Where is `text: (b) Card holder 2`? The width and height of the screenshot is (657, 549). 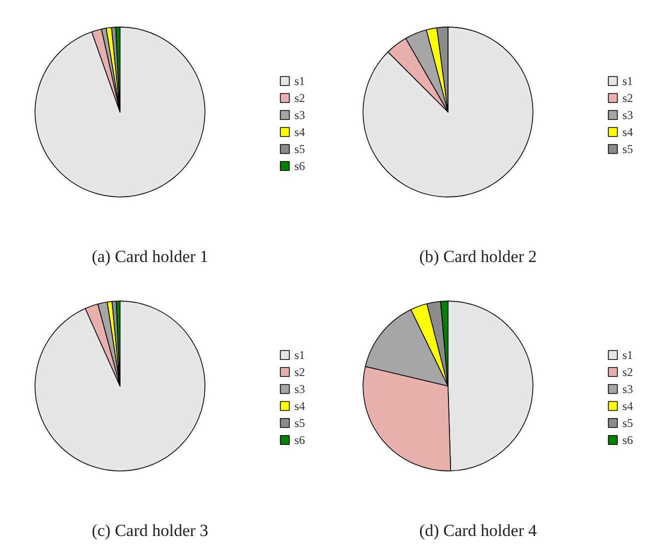 text: (b) Card holder 2 is located at coordinates (478, 256).